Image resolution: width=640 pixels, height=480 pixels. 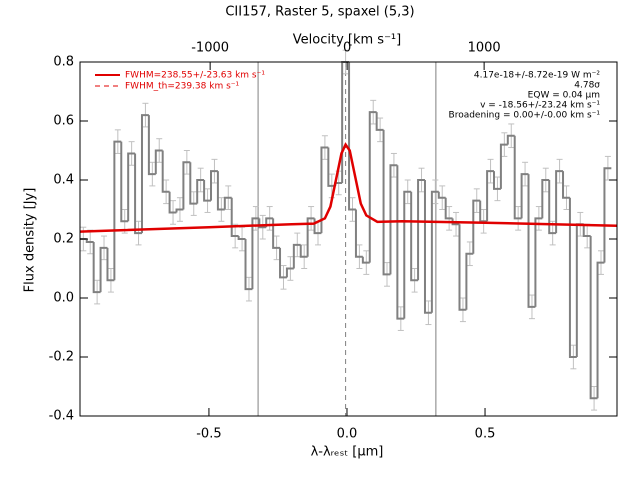 What do you see at coordinates (63, 62) in the screenshot?
I see `y-tick-label: 0.8` at bounding box center [63, 62].